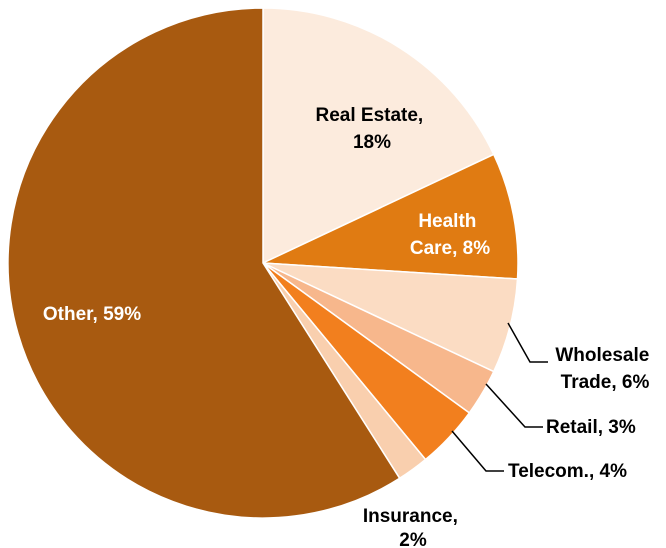 This screenshot has height=548, width=666. Describe the element at coordinates (604, 369) in the screenshot. I see `label-wholesale-trade: Wholesale Trade, 6%` at that location.